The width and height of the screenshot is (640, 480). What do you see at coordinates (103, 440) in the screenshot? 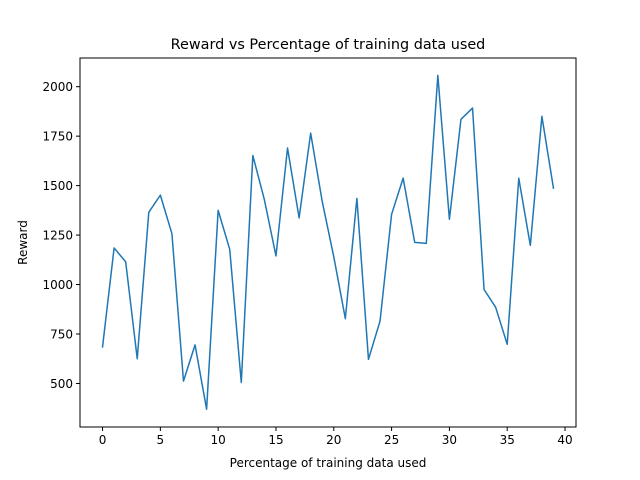
I see `x-tick-label: 0` at bounding box center [103, 440].